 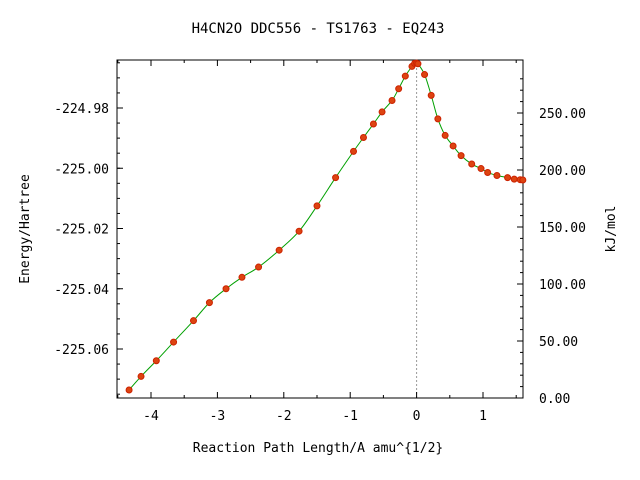 What do you see at coordinates (562, 171) in the screenshot?
I see `y2-tick-label: 200.00` at bounding box center [562, 171].